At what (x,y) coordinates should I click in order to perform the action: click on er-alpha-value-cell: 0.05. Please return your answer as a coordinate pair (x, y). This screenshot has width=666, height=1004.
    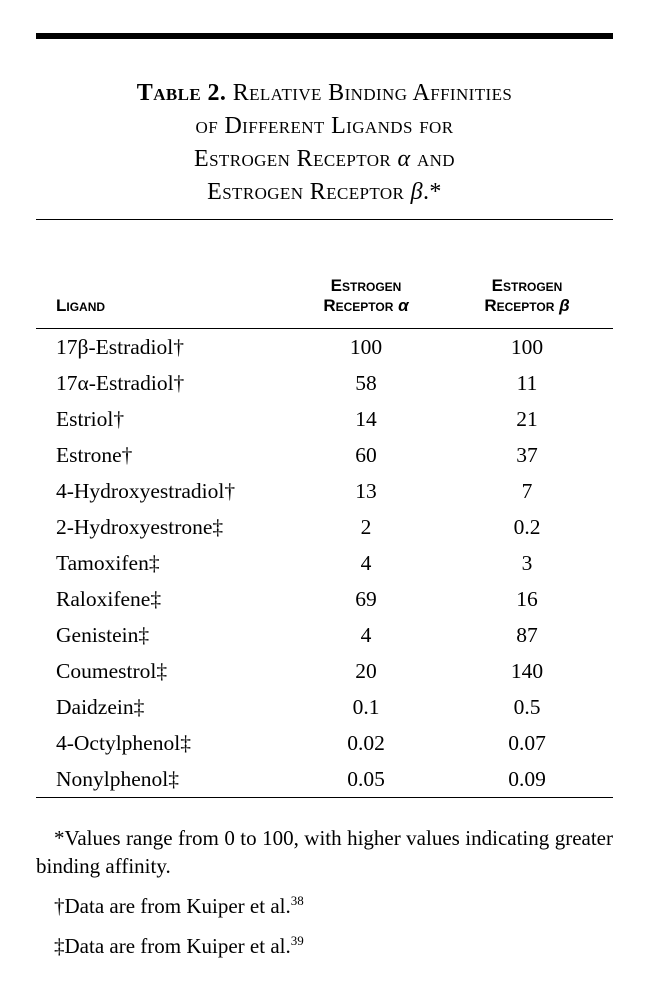
    Looking at the image, I should click on (366, 779).